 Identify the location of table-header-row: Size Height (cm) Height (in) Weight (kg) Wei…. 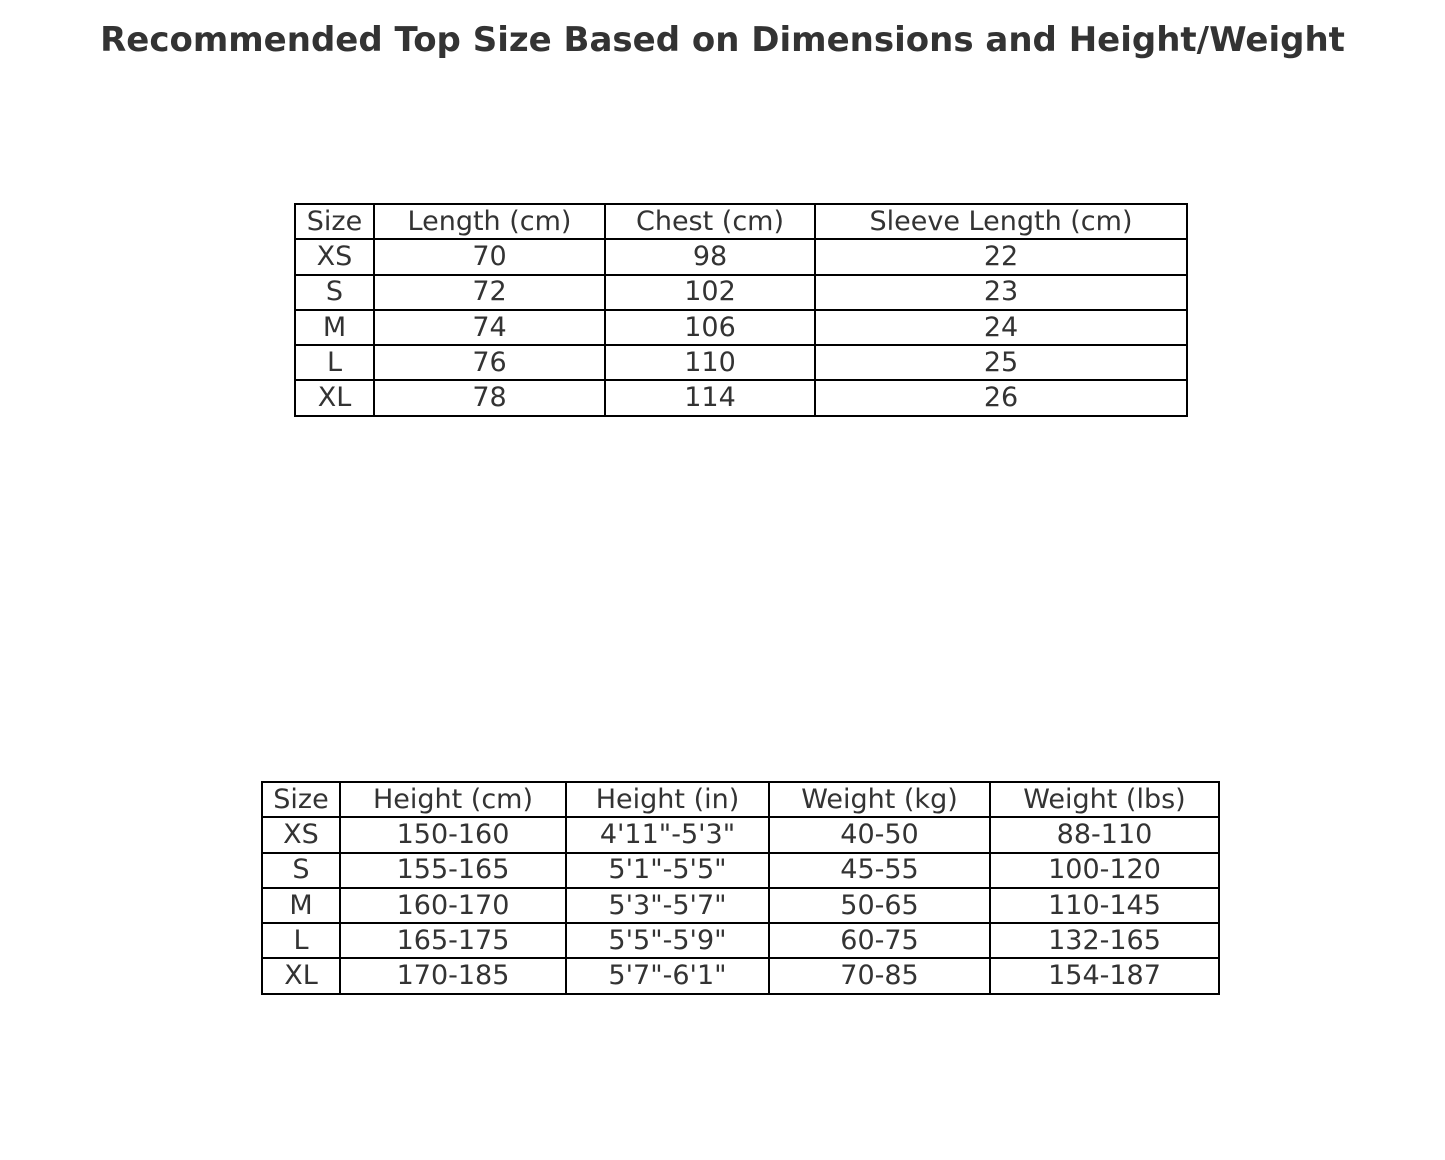
(740, 799).